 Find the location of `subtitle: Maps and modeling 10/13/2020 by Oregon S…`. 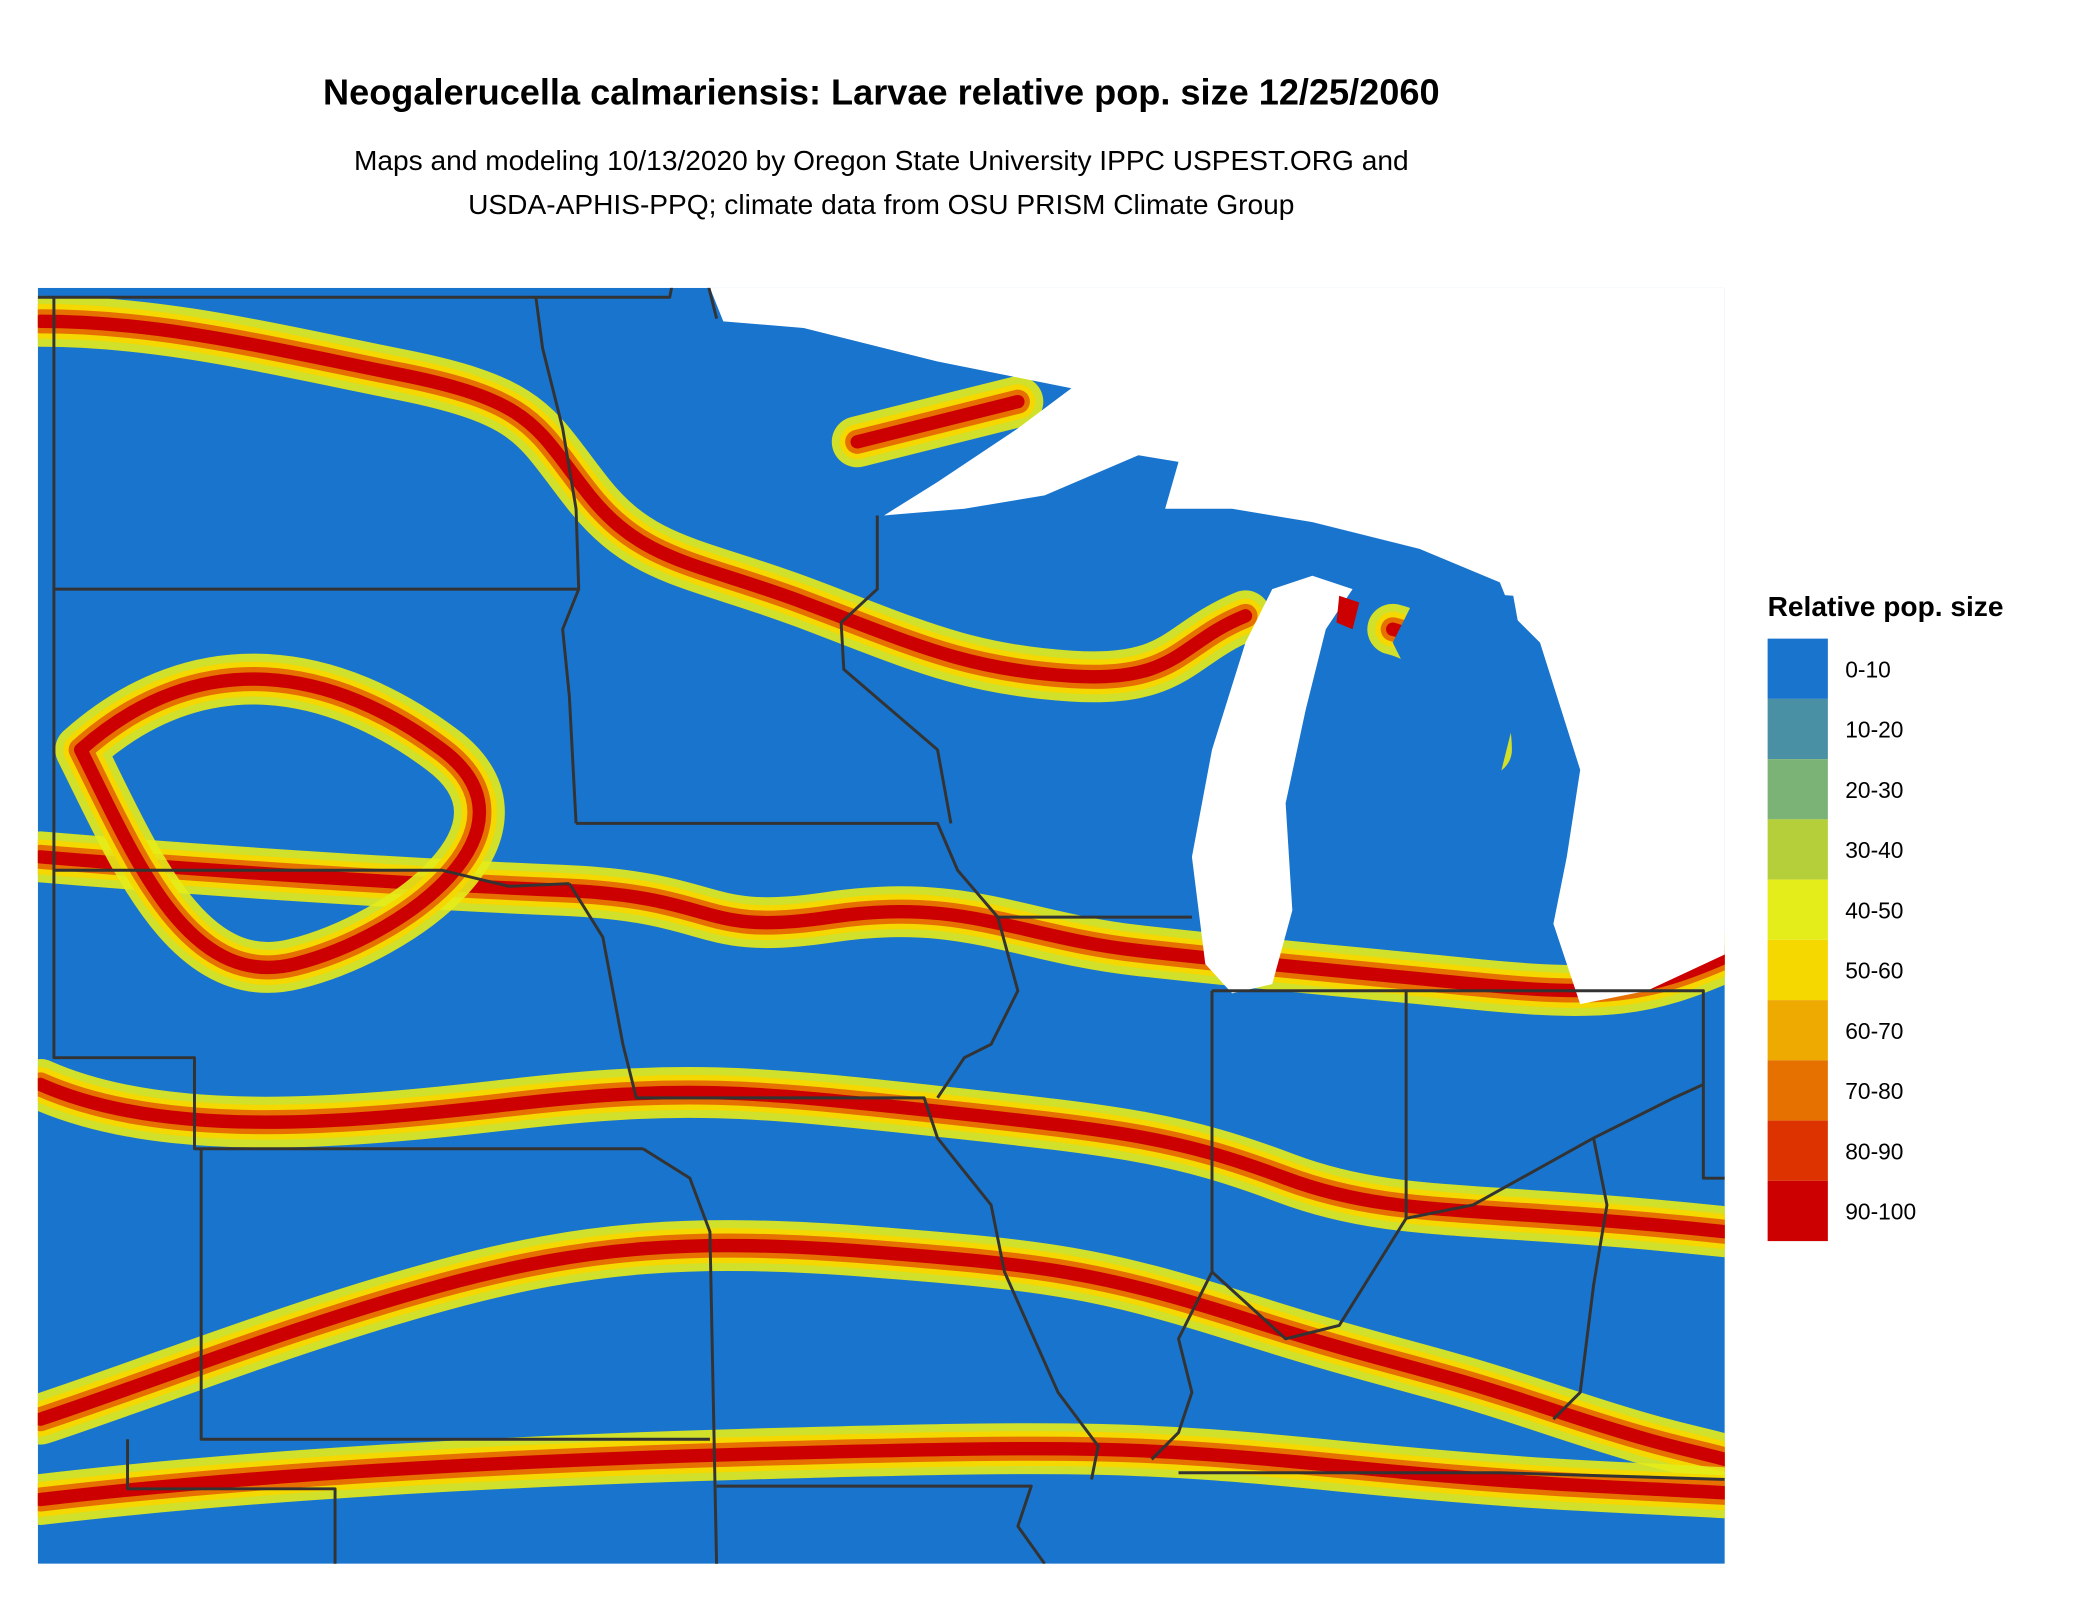

subtitle: Maps and modeling 10/13/2020 by Oregon S… is located at coordinates (881, 160).